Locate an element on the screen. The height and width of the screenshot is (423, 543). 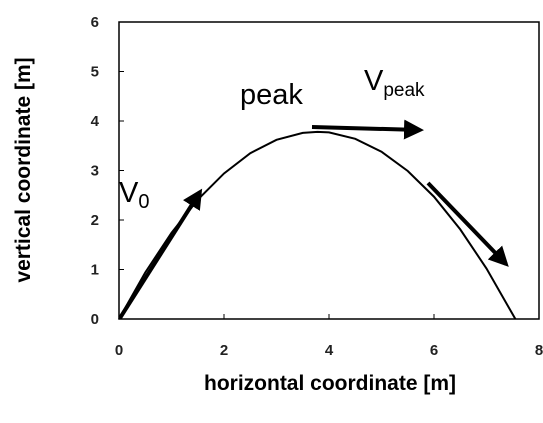
x-tick-label: 8 is located at coordinates (539, 350).